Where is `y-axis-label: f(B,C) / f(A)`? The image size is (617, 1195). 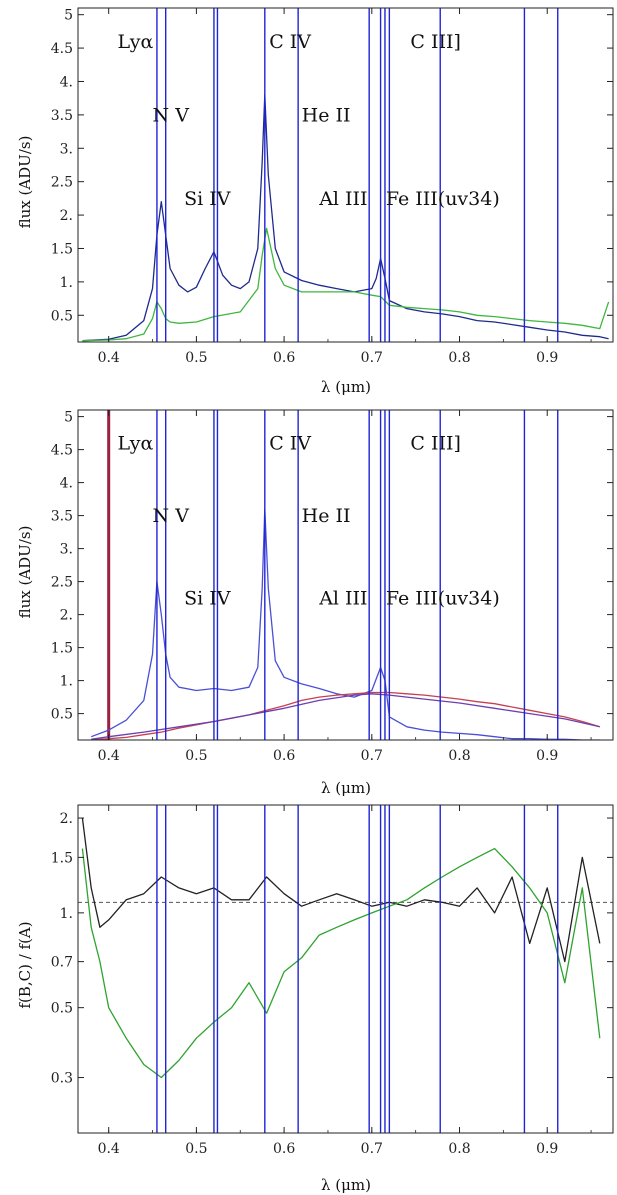
y-axis-label: f(B,C) / f(A) is located at coordinates (25, 964).